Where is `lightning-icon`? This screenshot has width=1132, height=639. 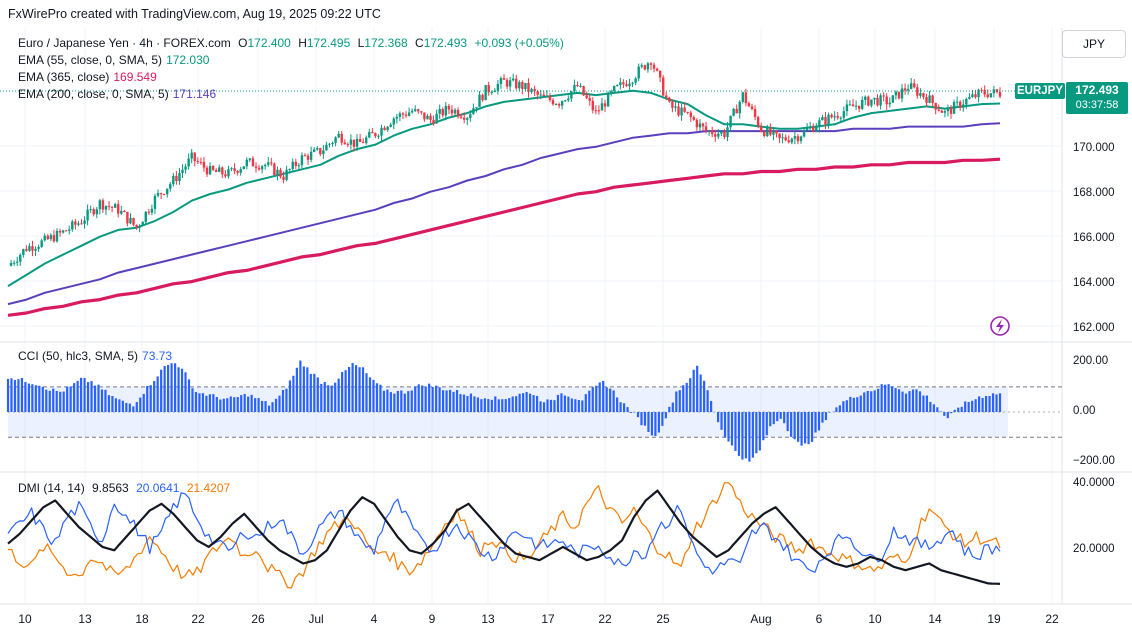 lightning-icon is located at coordinates (1000, 326).